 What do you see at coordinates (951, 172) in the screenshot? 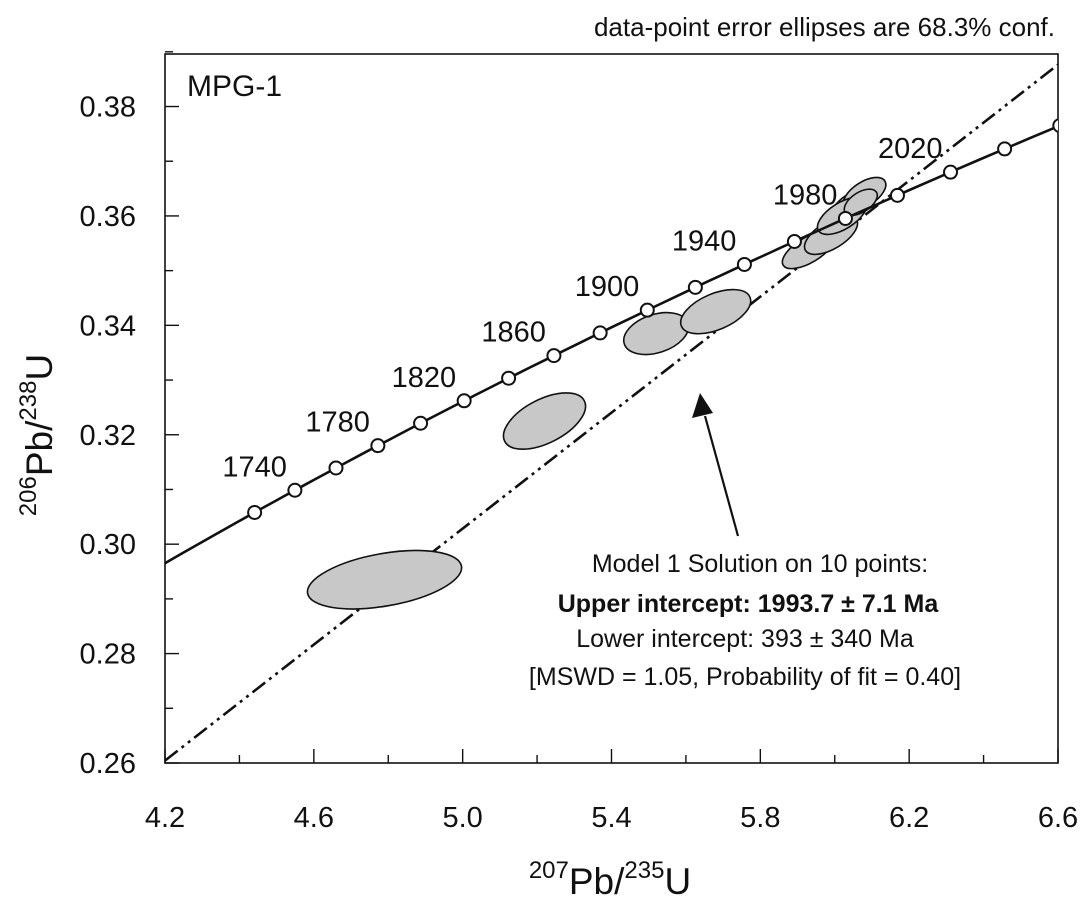
I see `concordia-age-marker-2020` at bounding box center [951, 172].